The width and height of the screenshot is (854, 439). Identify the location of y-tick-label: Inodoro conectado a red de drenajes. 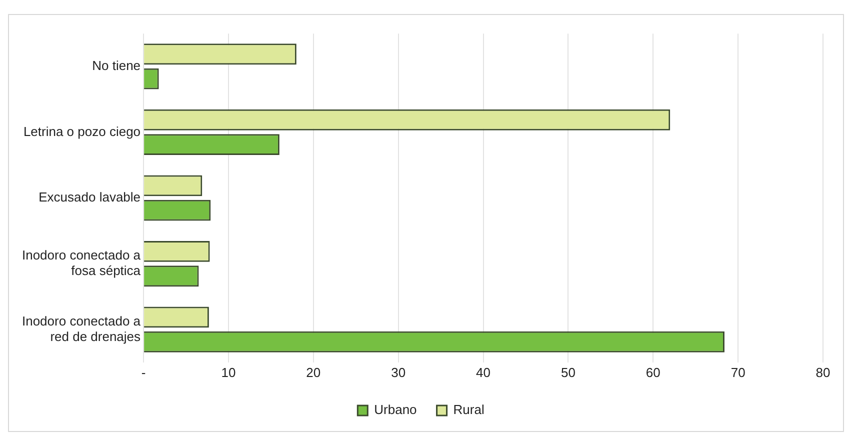
(82, 328).